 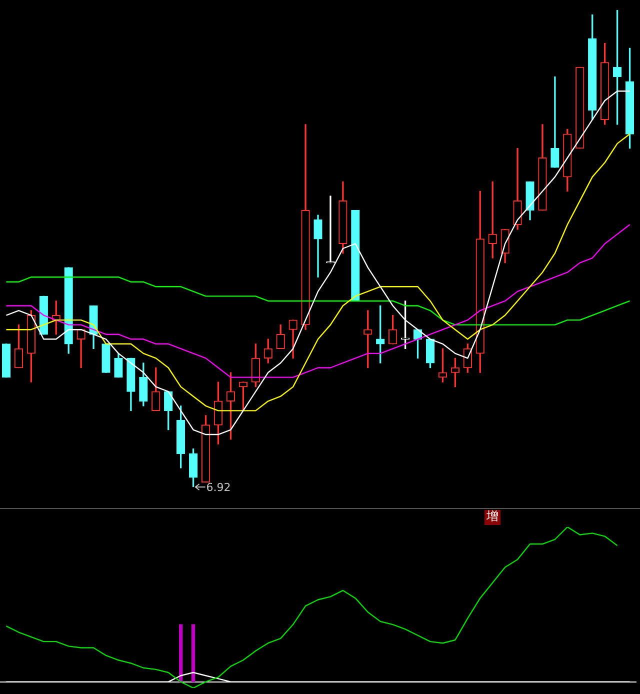 What do you see at coordinates (555, 122) in the screenshot?
I see `candlestick` at bounding box center [555, 122].